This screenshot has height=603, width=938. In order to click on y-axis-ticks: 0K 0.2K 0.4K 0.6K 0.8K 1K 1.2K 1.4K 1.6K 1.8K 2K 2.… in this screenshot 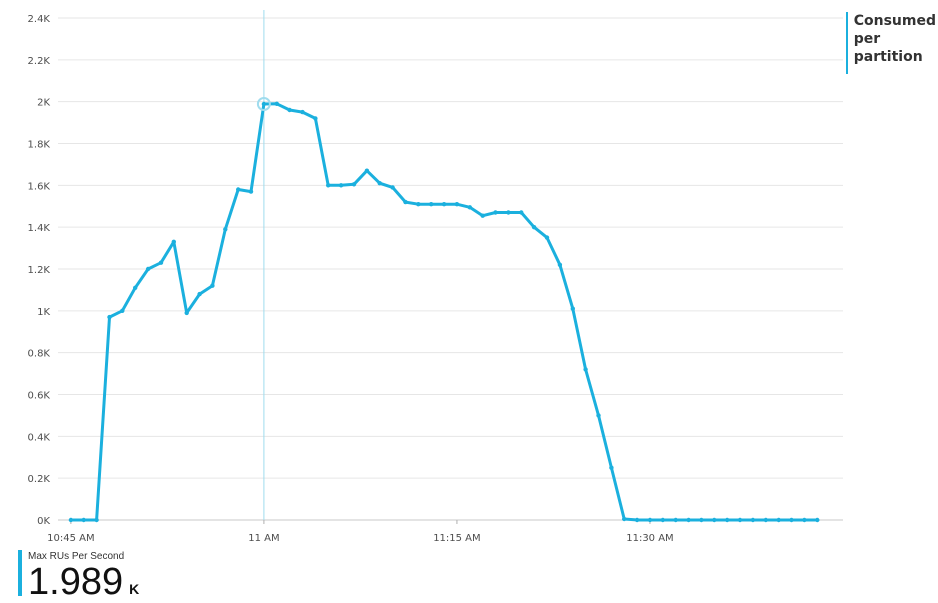, I will do `click(39, 270)`.